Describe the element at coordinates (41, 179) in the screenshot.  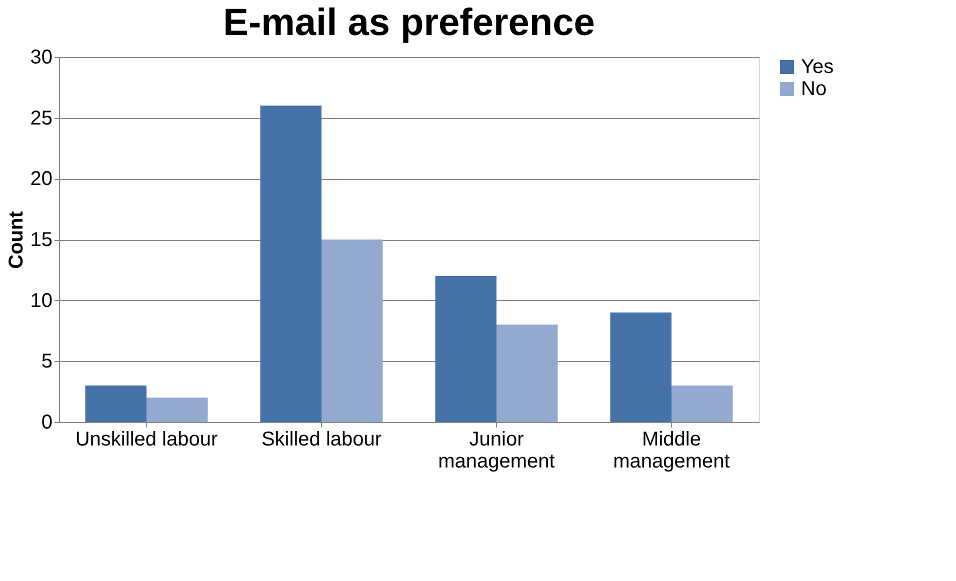
I see `y-tick-label: 20` at that location.